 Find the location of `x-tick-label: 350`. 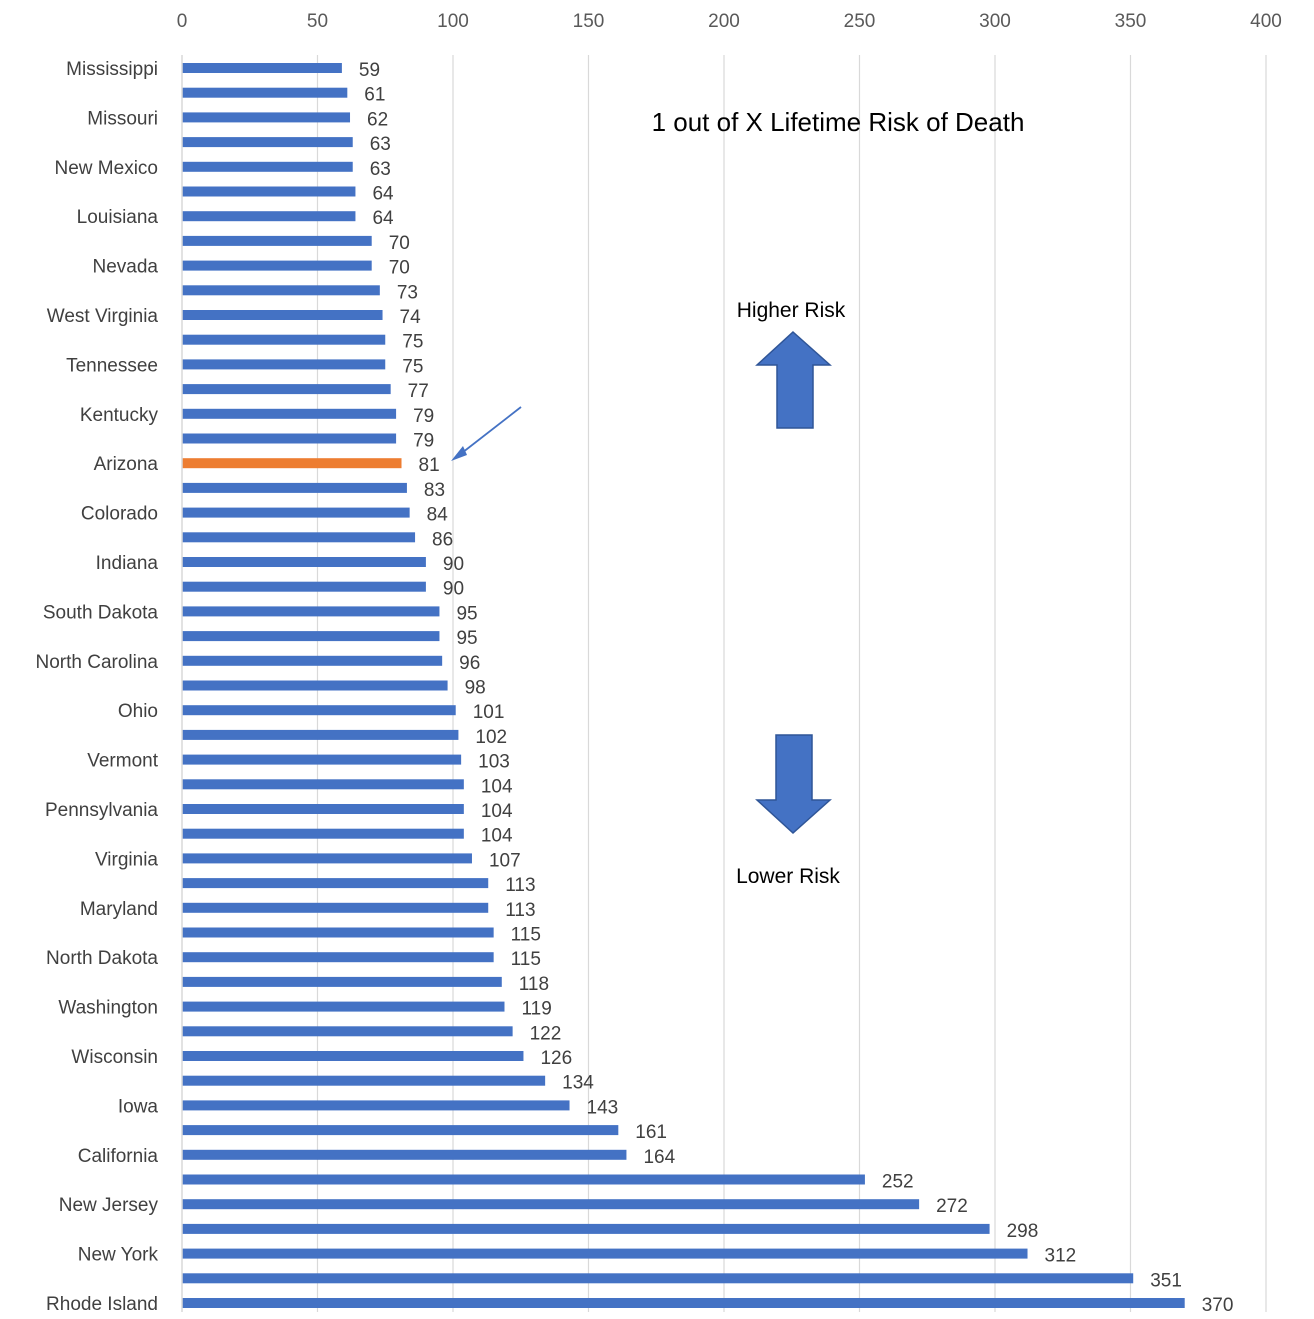

x-tick-label: 350 is located at coordinates (1131, 21).